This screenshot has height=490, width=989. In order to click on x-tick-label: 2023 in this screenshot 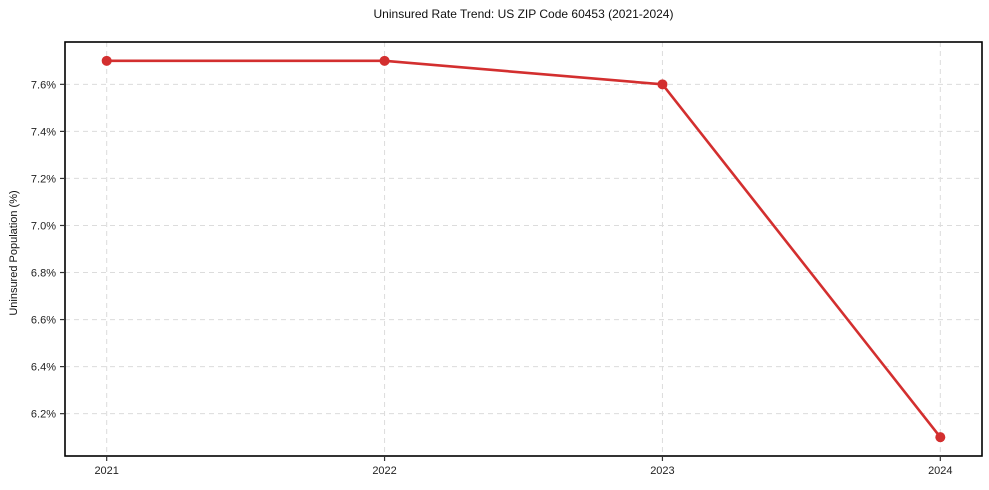, I will do `click(662, 471)`.